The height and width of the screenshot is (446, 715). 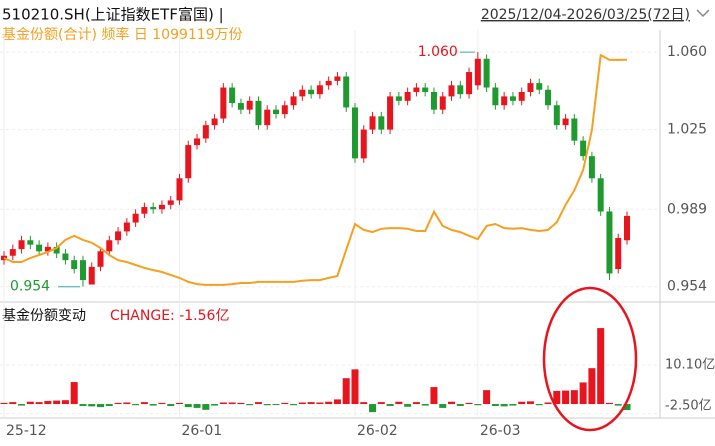 What do you see at coordinates (687, 52) in the screenshot?
I see `y-tick-label: 1.060` at bounding box center [687, 52].